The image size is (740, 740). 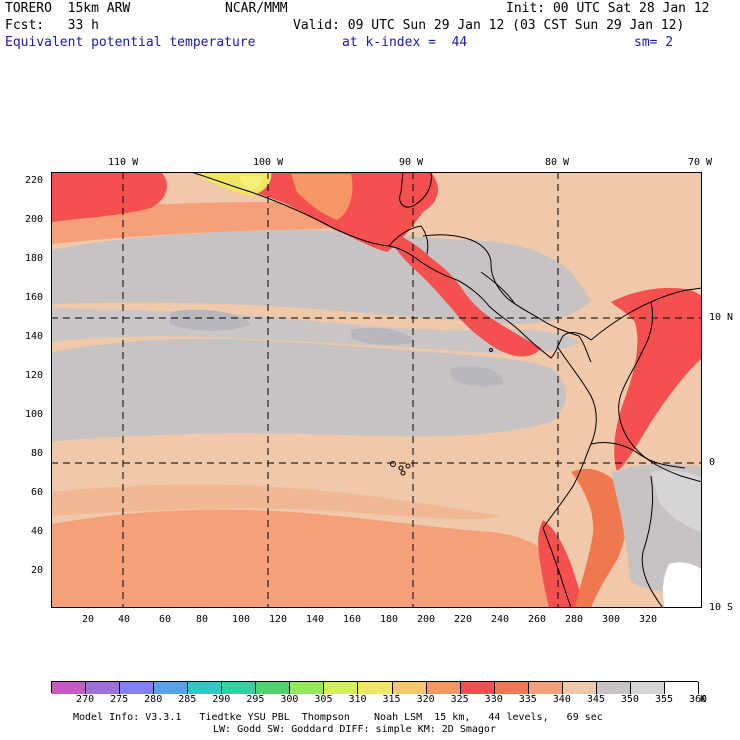 I want to click on field-band-gray-central, so click(x=308, y=390).